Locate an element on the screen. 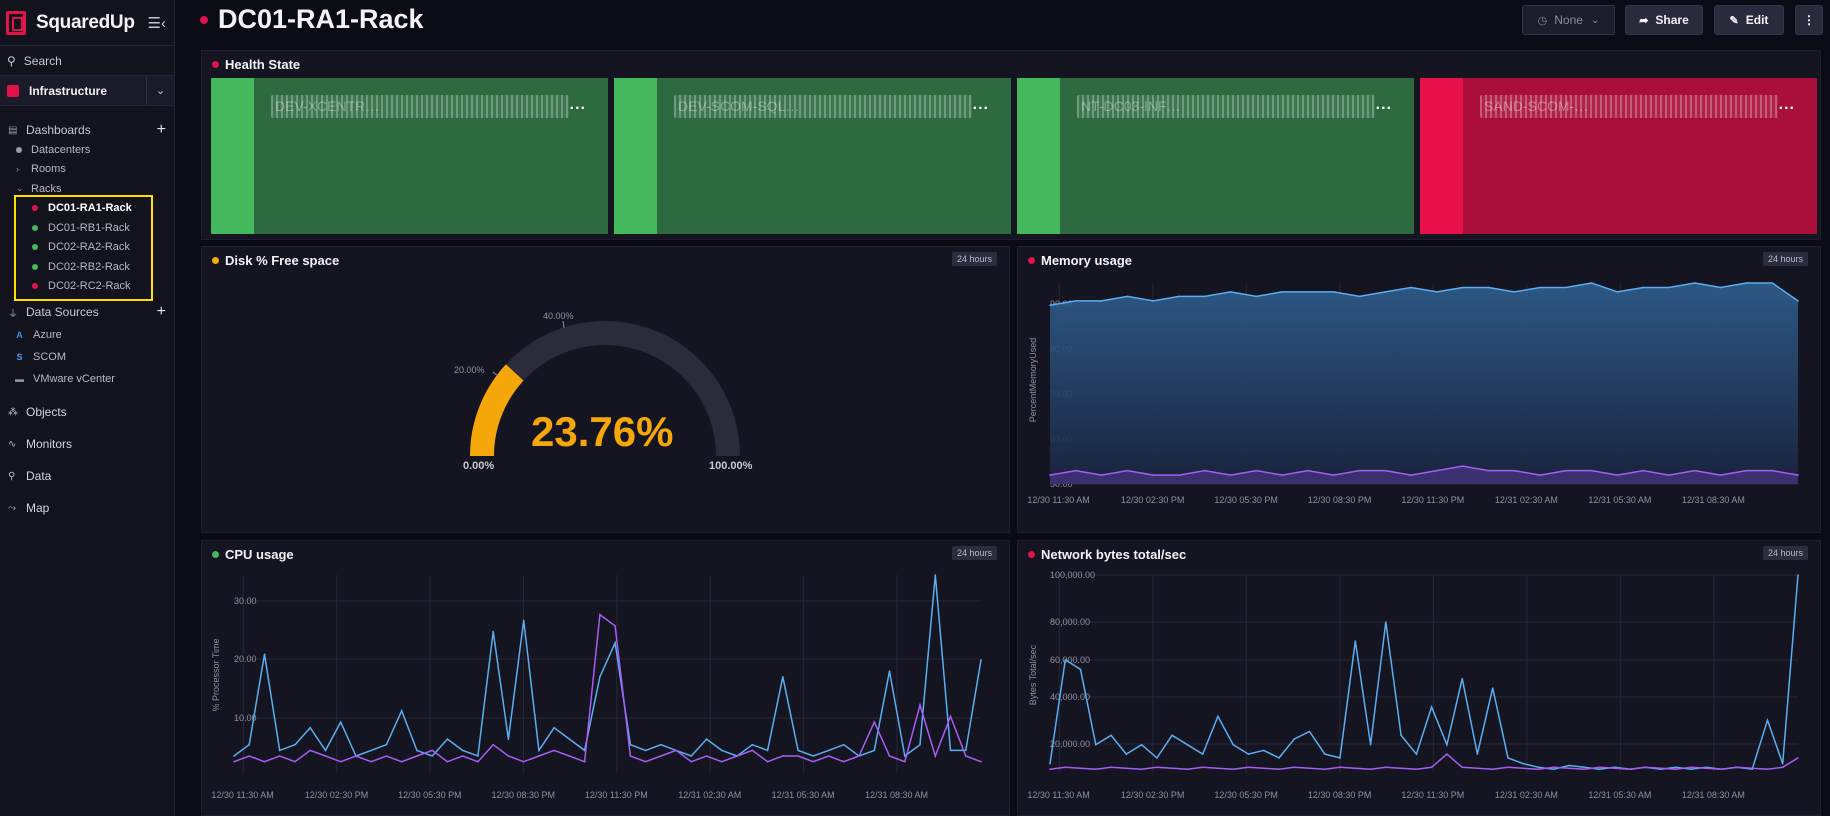  sidebar-item-data-source: S SCOM is located at coordinates (87, 357).